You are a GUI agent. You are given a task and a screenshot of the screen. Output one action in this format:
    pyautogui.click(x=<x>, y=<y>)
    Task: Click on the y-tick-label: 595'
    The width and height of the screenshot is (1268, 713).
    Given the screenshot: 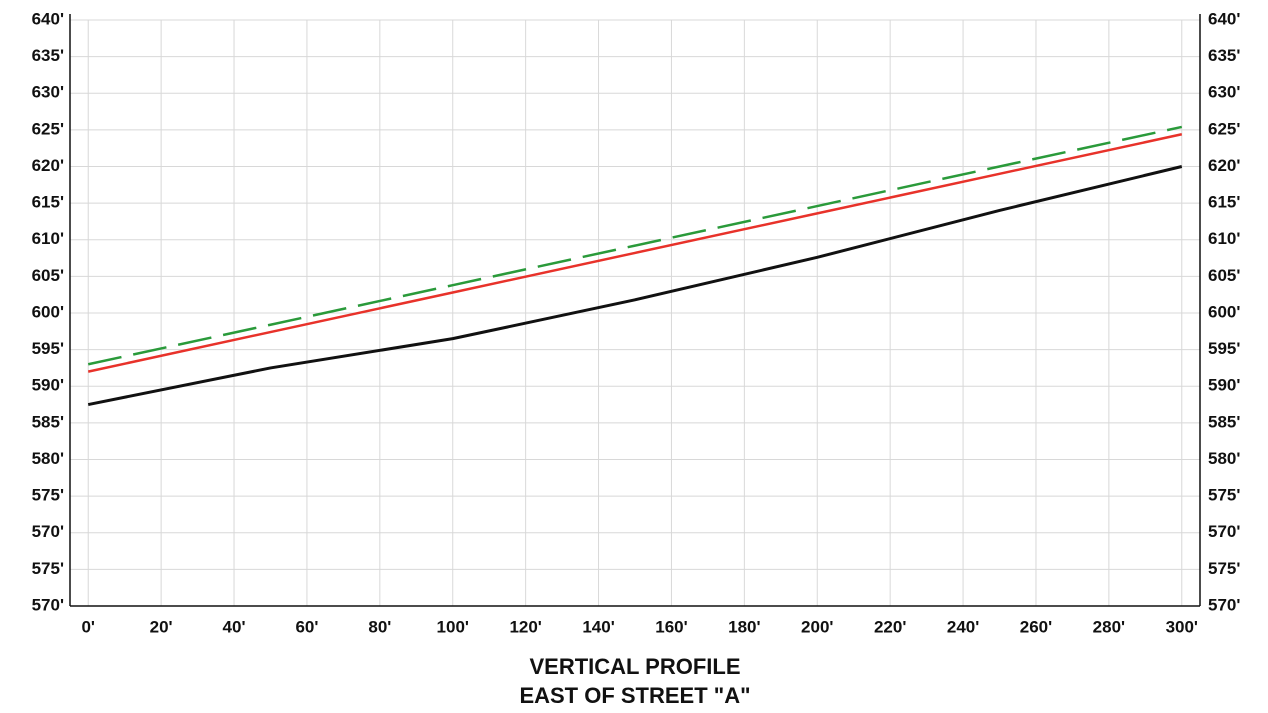 What is the action you would take?
    pyautogui.click(x=48, y=348)
    